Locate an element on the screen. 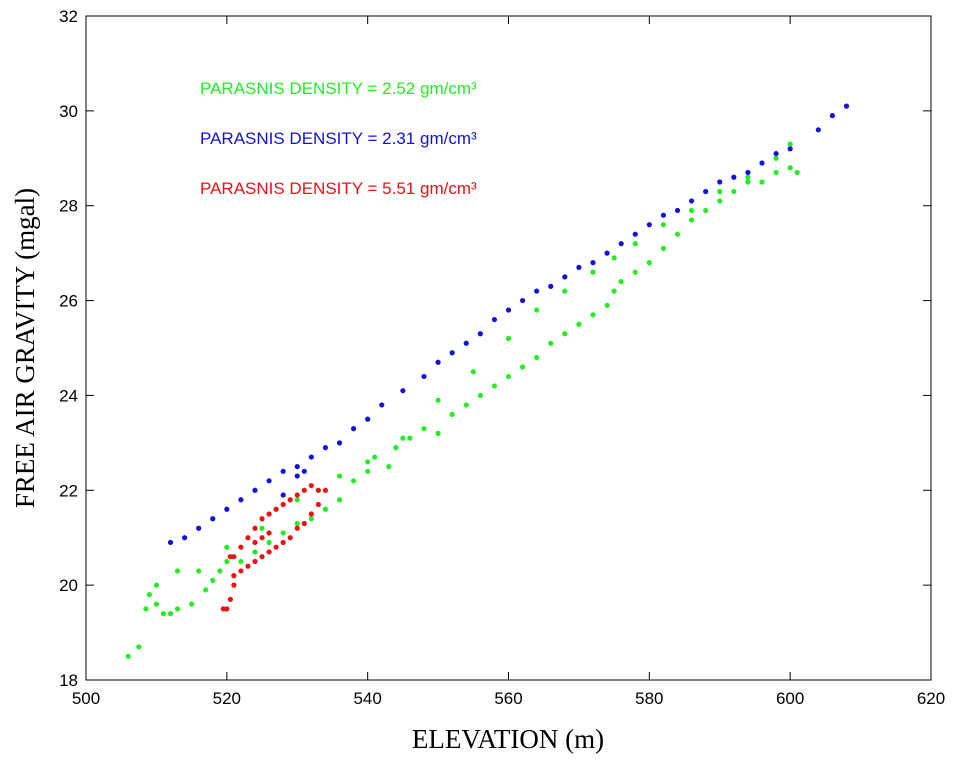 The width and height of the screenshot is (969, 766). y-tick-label: 30 is located at coordinates (68, 111).